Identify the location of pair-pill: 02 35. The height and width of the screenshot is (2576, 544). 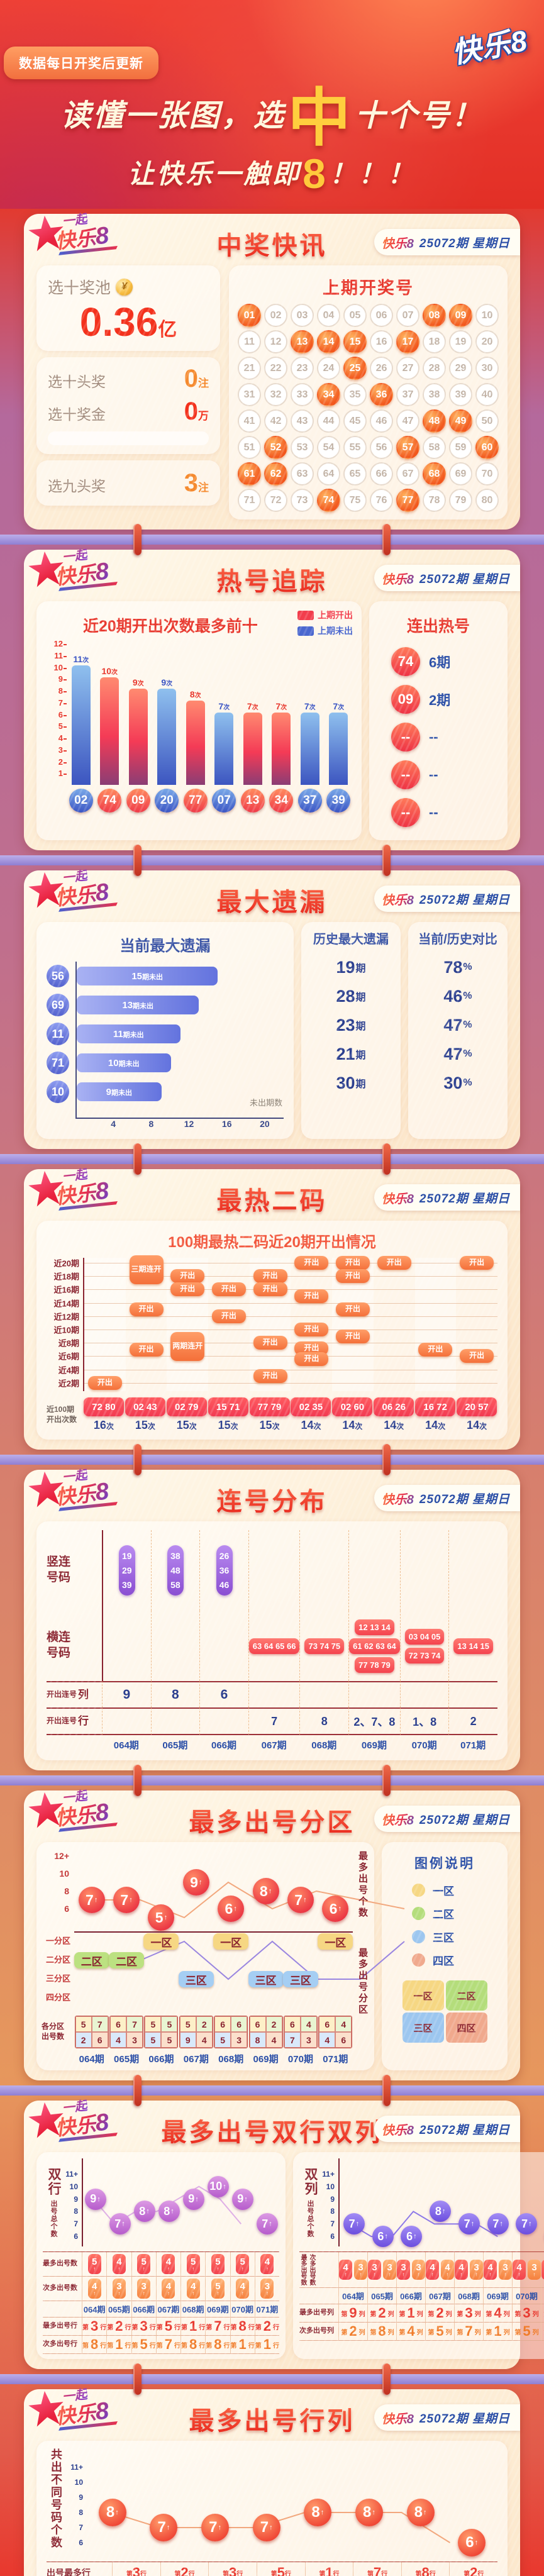
(311, 1406).